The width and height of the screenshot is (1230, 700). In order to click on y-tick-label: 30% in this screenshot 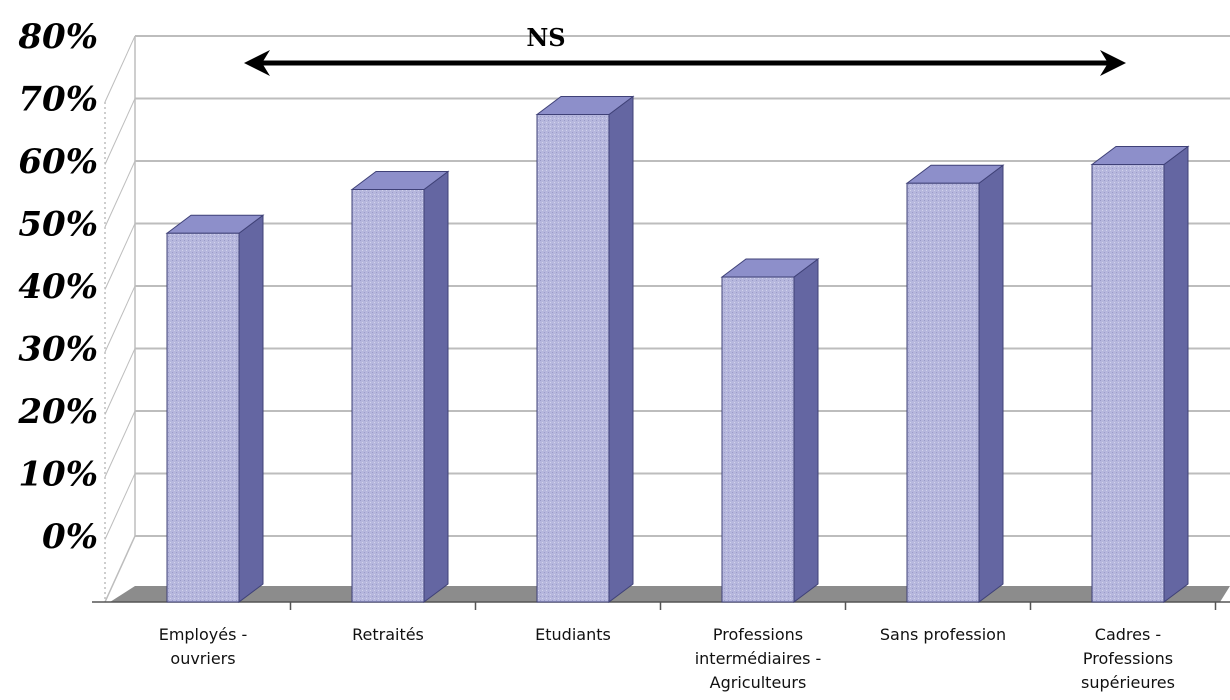, I will do `click(58, 350)`.